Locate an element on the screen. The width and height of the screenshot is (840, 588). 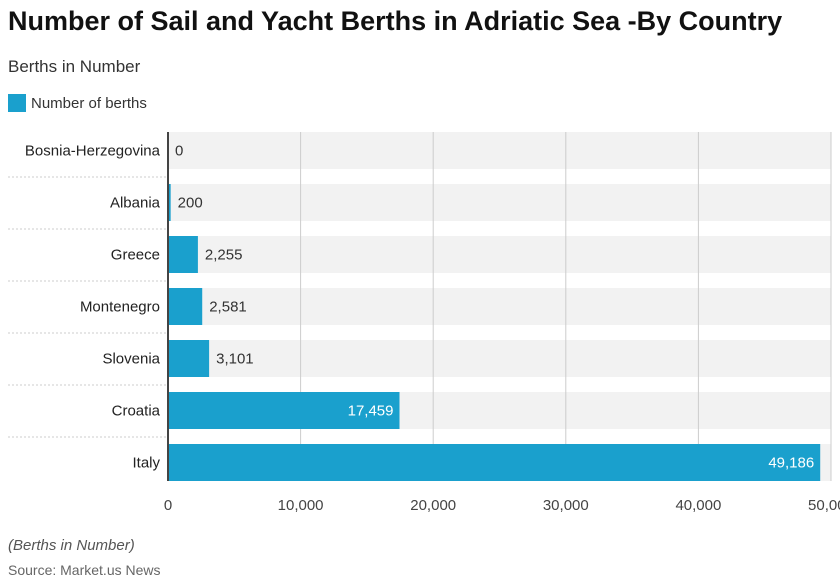
x-tick-label: 10,000 is located at coordinates (301, 505).